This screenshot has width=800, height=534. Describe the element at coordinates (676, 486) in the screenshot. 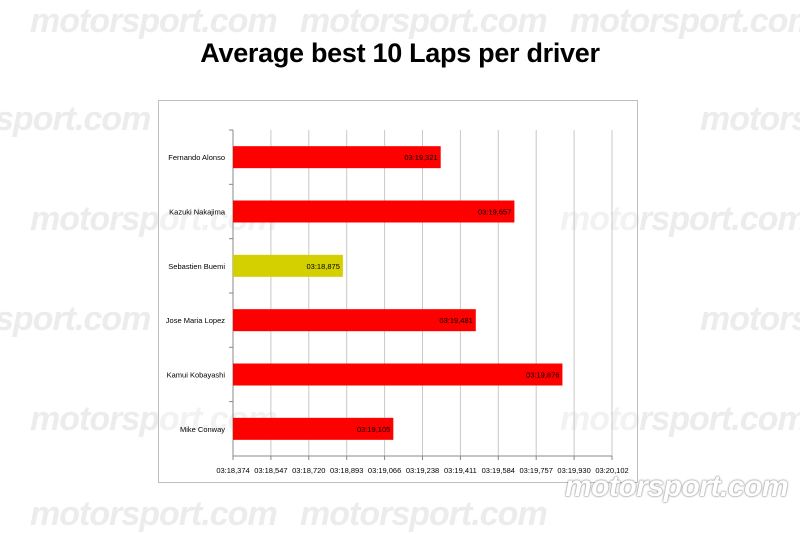

I see `motorsport-logo: motorsport.com` at that location.